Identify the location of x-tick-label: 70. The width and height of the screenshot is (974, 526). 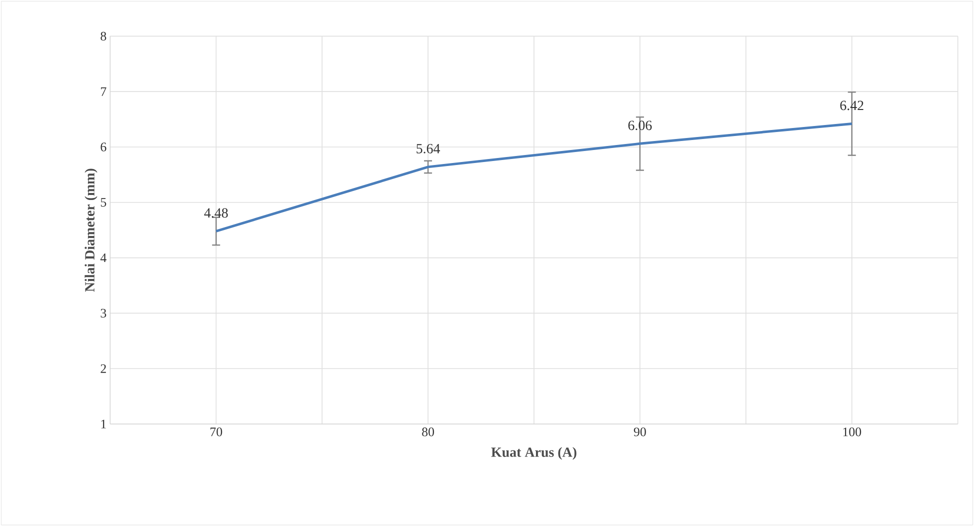
(216, 431).